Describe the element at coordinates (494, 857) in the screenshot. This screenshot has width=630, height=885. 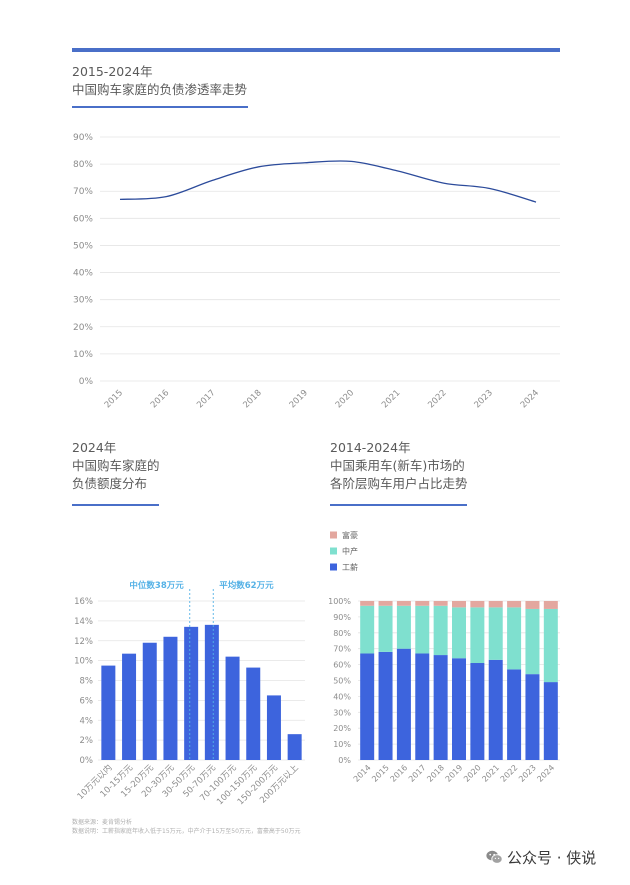
I see `wechat-icon` at that location.